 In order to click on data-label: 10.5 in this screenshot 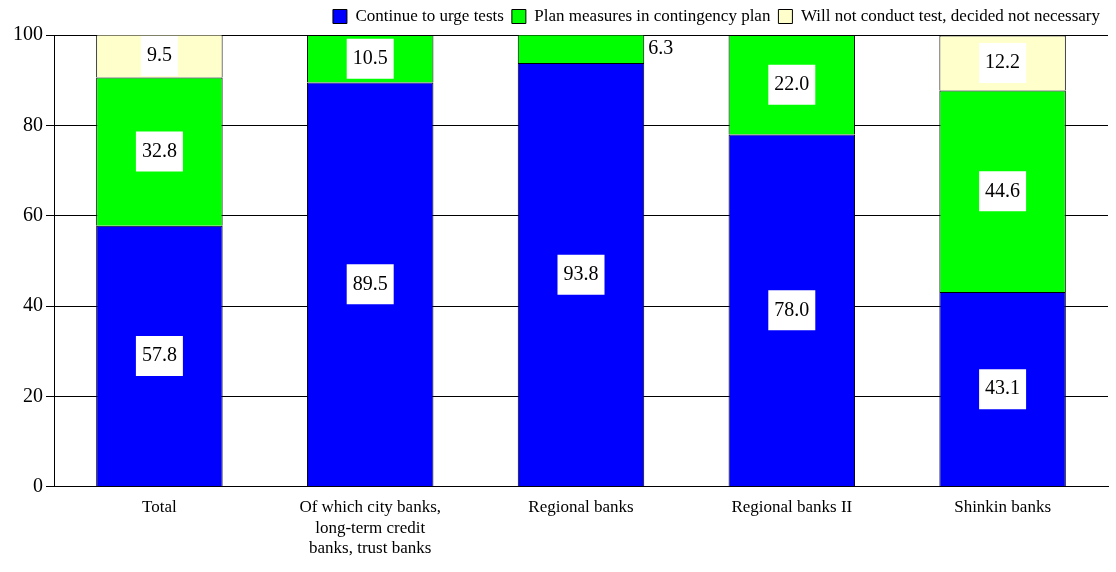, I will do `click(370, 56)`.